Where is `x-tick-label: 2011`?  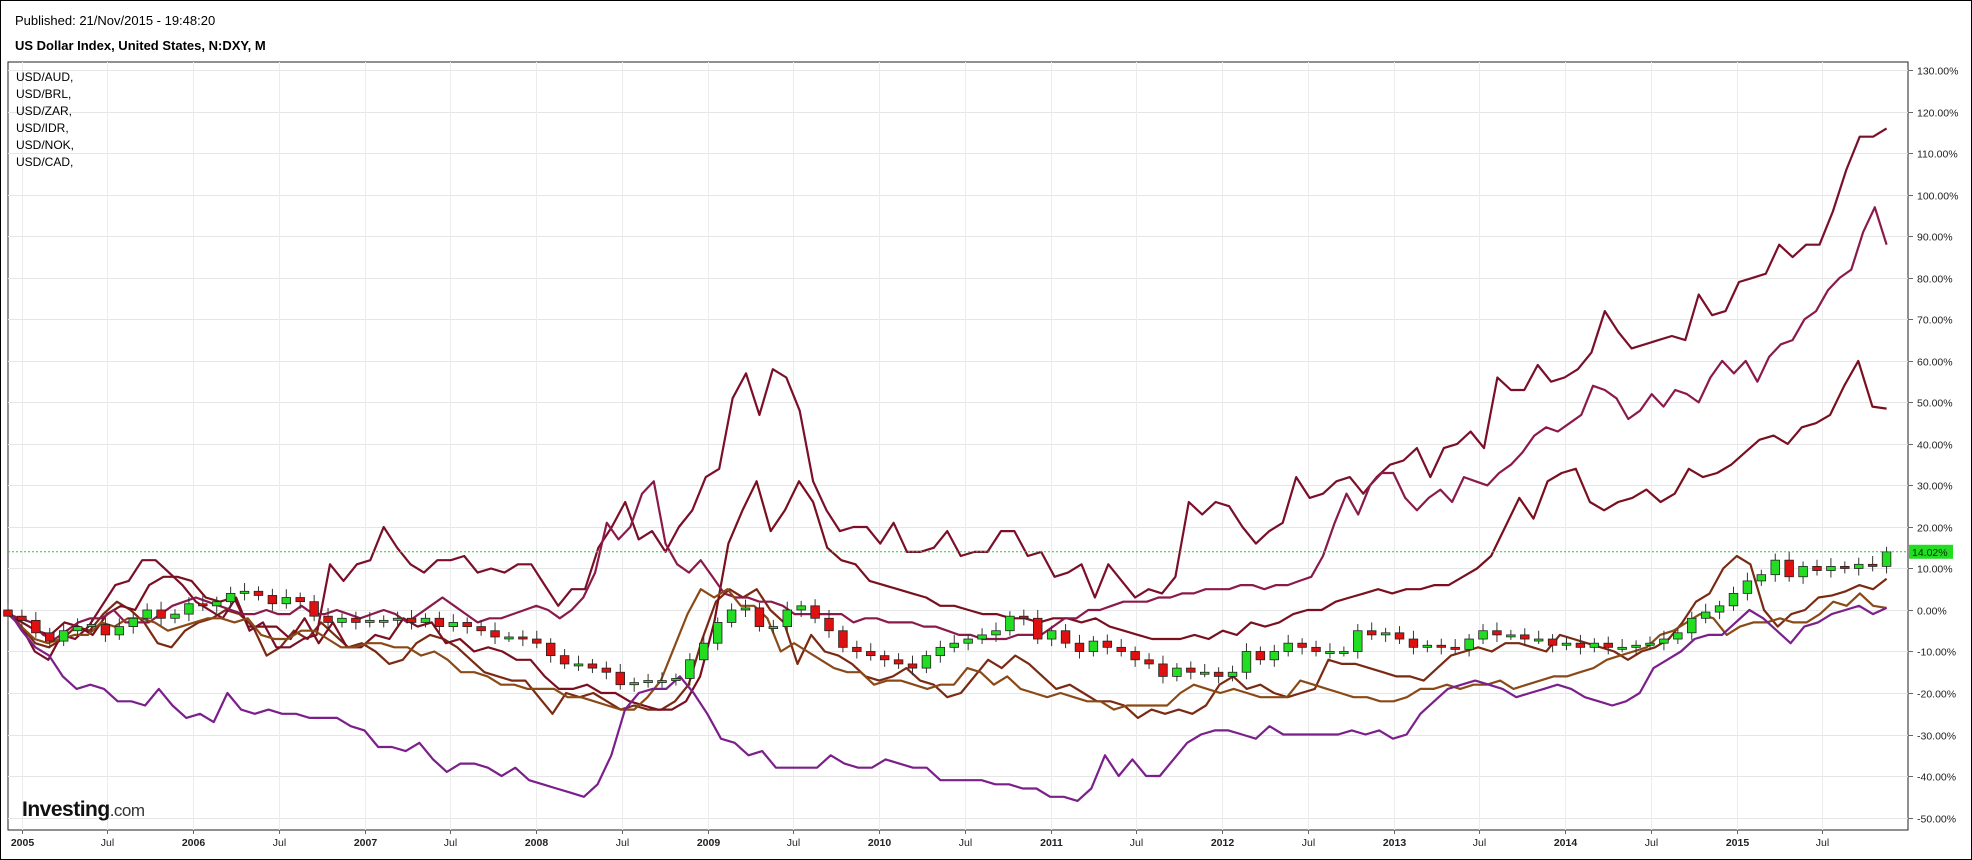 x-tick-label: 2011 is located at coordinates (1051, 843).